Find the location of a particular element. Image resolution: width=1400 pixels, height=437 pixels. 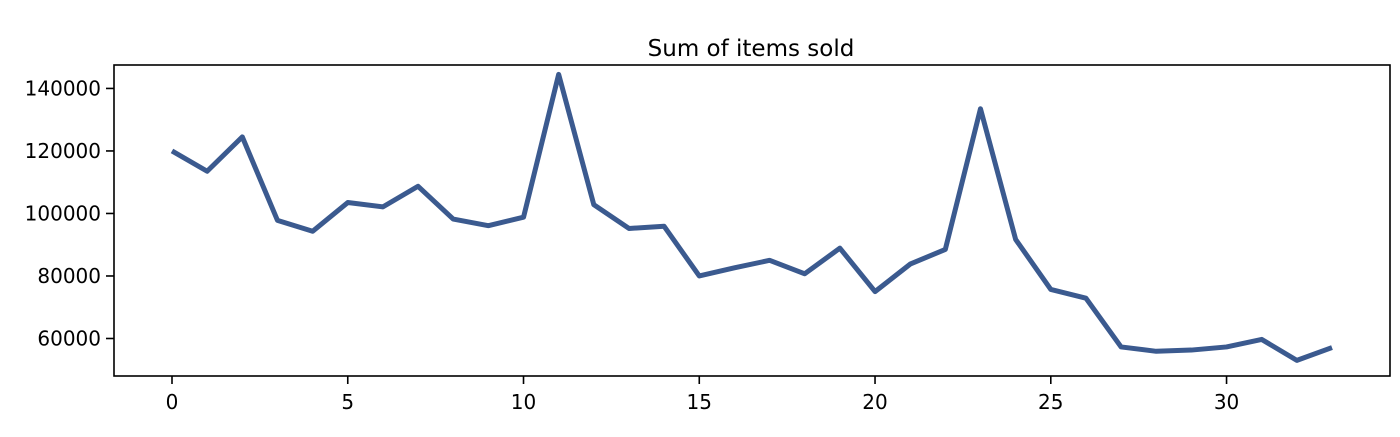

x-tick-label: 25 is located at coordinates (1050, 402).